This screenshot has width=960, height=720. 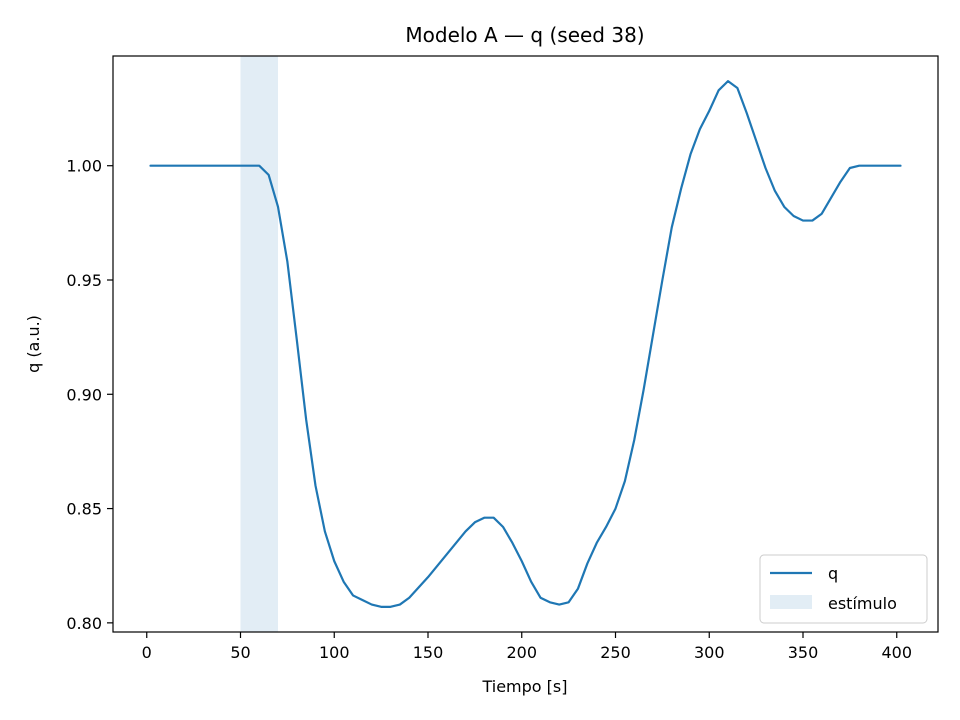 I want to click on x-tick-label: 250, so click(x=615, y=652).